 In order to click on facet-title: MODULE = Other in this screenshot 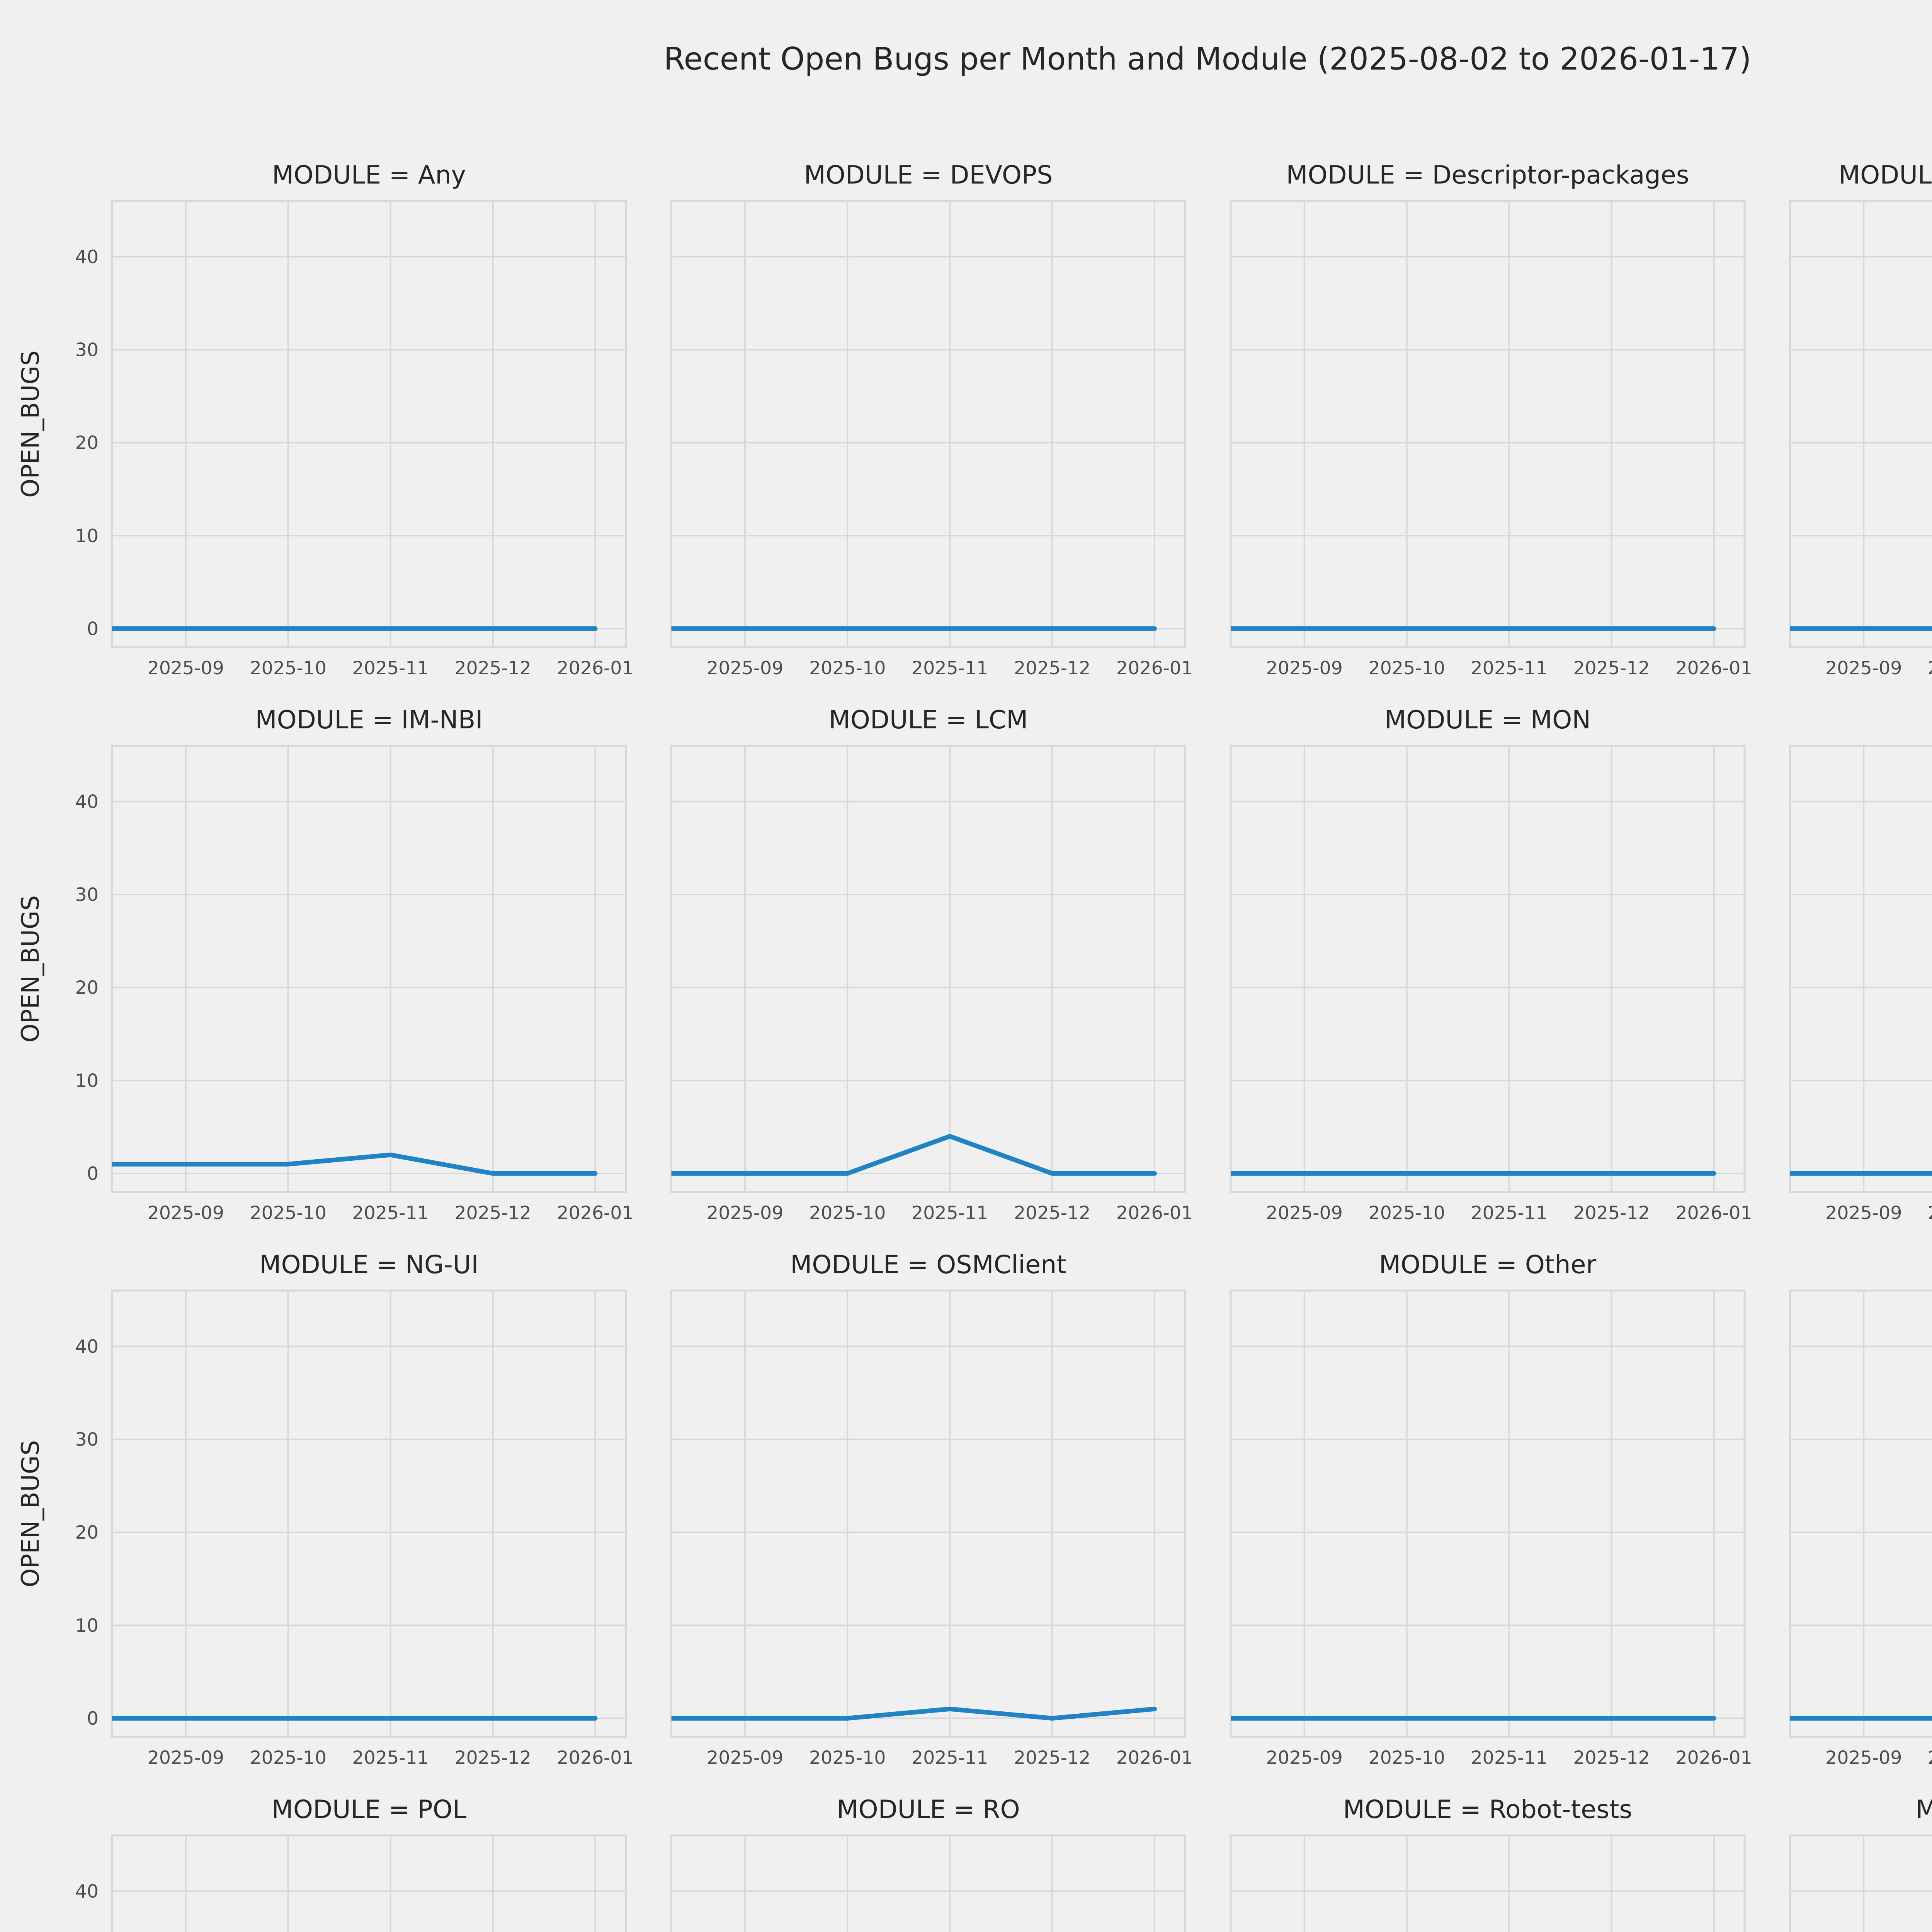, I will do `click(1488, 1264)`.